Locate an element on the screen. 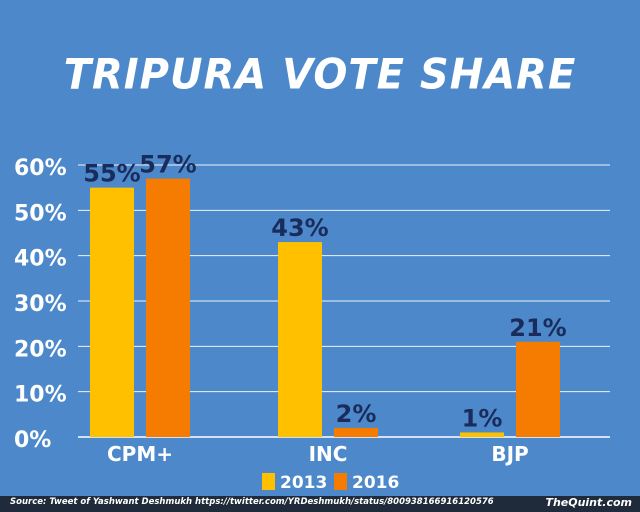  data-label: 43% is located at coordinates (299, 228).